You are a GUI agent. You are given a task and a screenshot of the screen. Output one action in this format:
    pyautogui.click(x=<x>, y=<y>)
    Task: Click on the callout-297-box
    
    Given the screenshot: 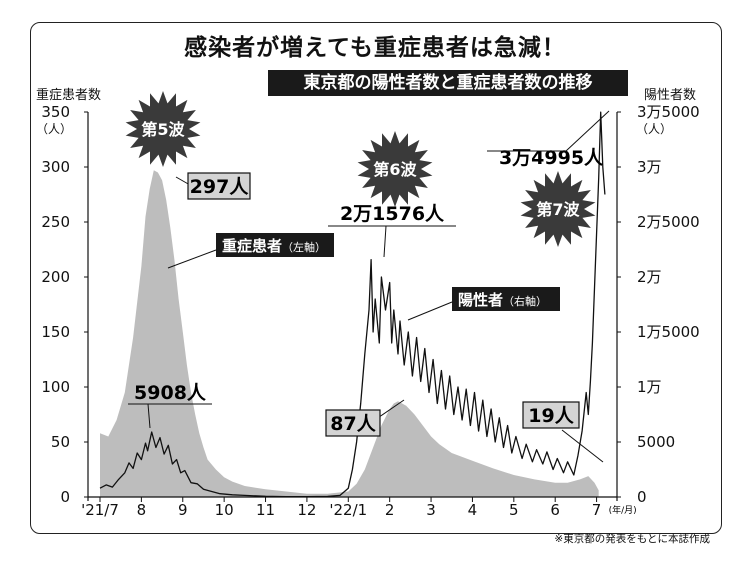 What is the action you would take?
    pyautogui.click(x=219, y=186)
    